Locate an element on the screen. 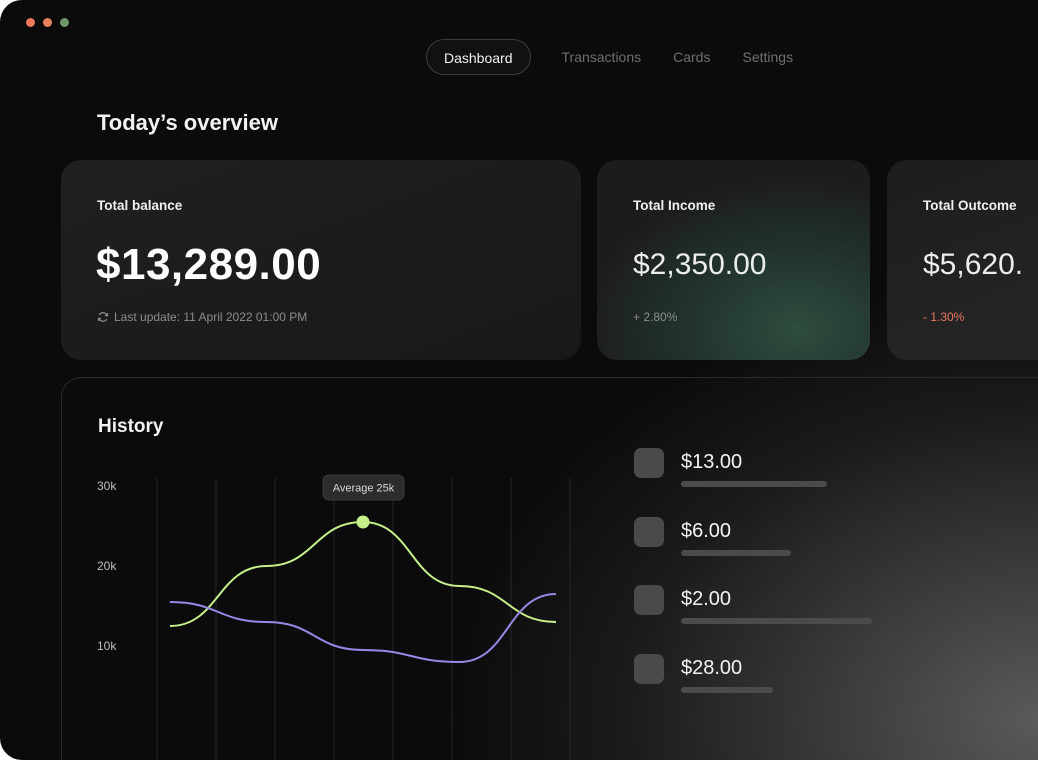 The width and height of the screenshot is (1038, 760). card-label: Total Income is located at coordinates (674, 205).